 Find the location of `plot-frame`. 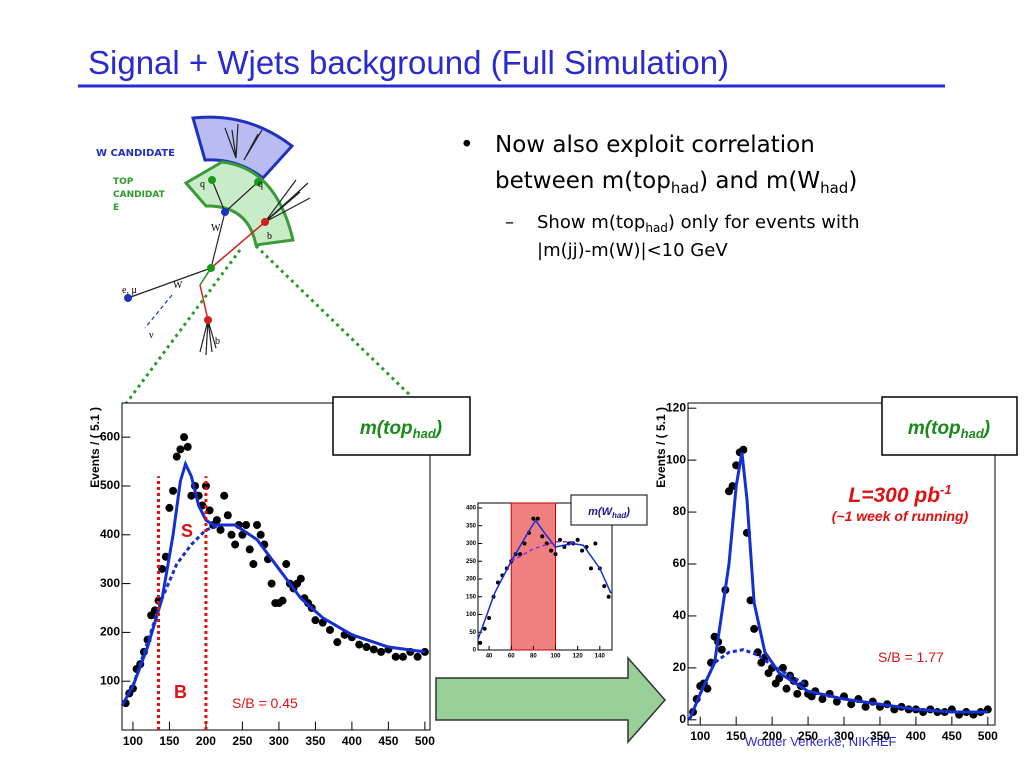

plot-frame is located at coordinates (841, 564).